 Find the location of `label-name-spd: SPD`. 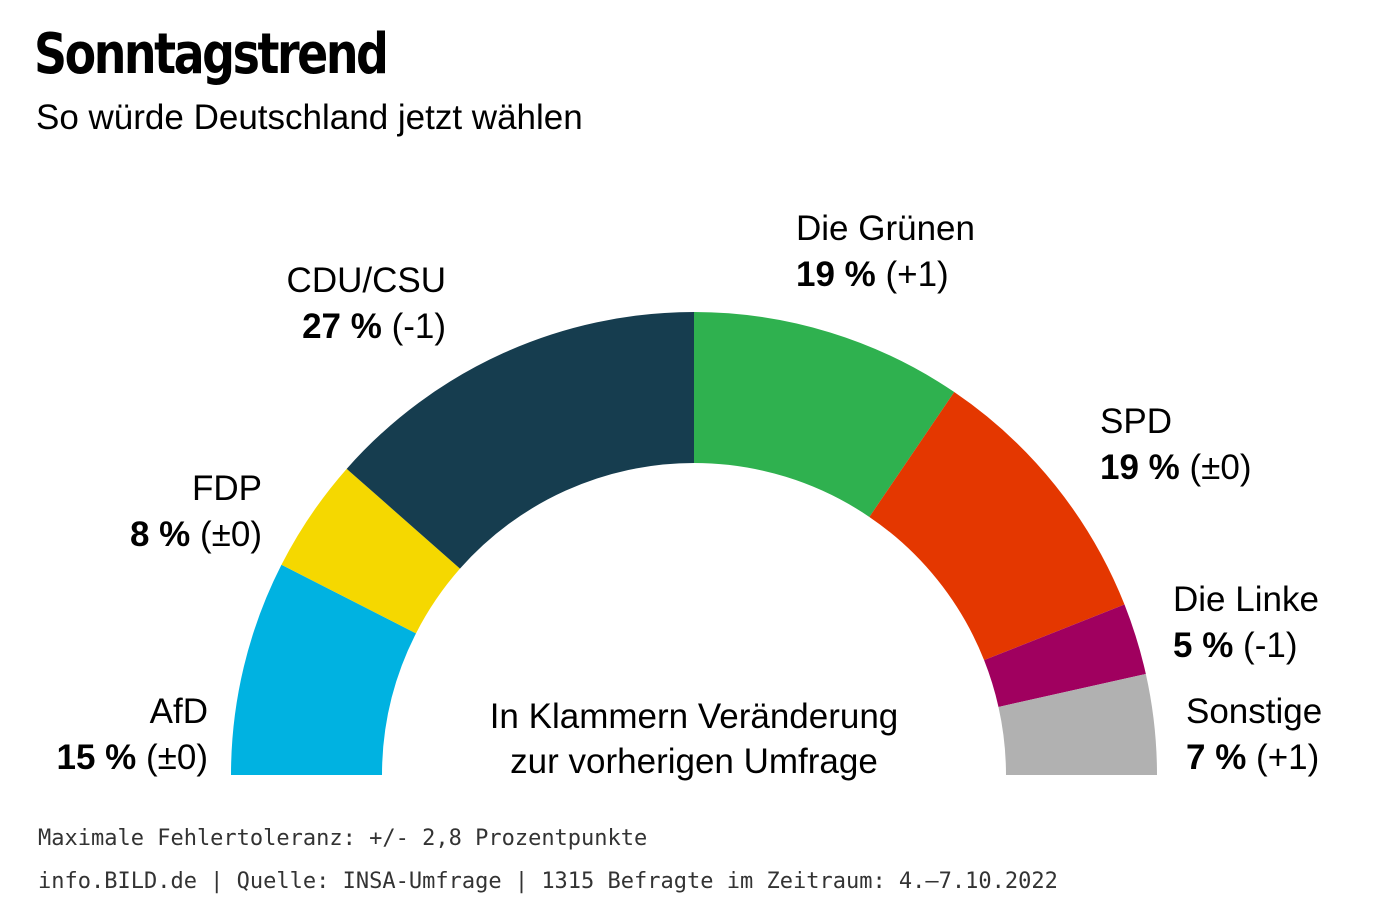

label-name-spd: SPD is located at coordinates (1136, 421).